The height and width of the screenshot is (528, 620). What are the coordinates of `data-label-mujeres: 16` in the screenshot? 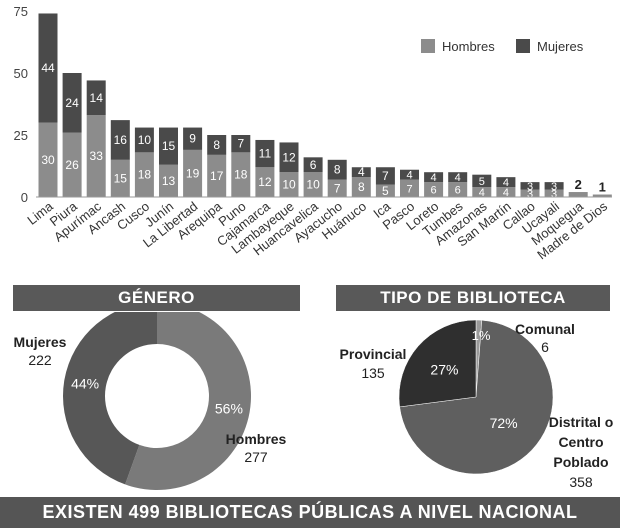 It's located at (121, 140).